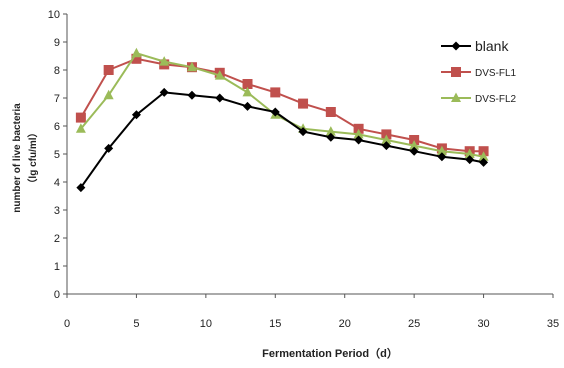  What do you see at coordinates (57, 239) in the screenshot?
I see `y-tick-label: 2` at bounding box center [57, 239].